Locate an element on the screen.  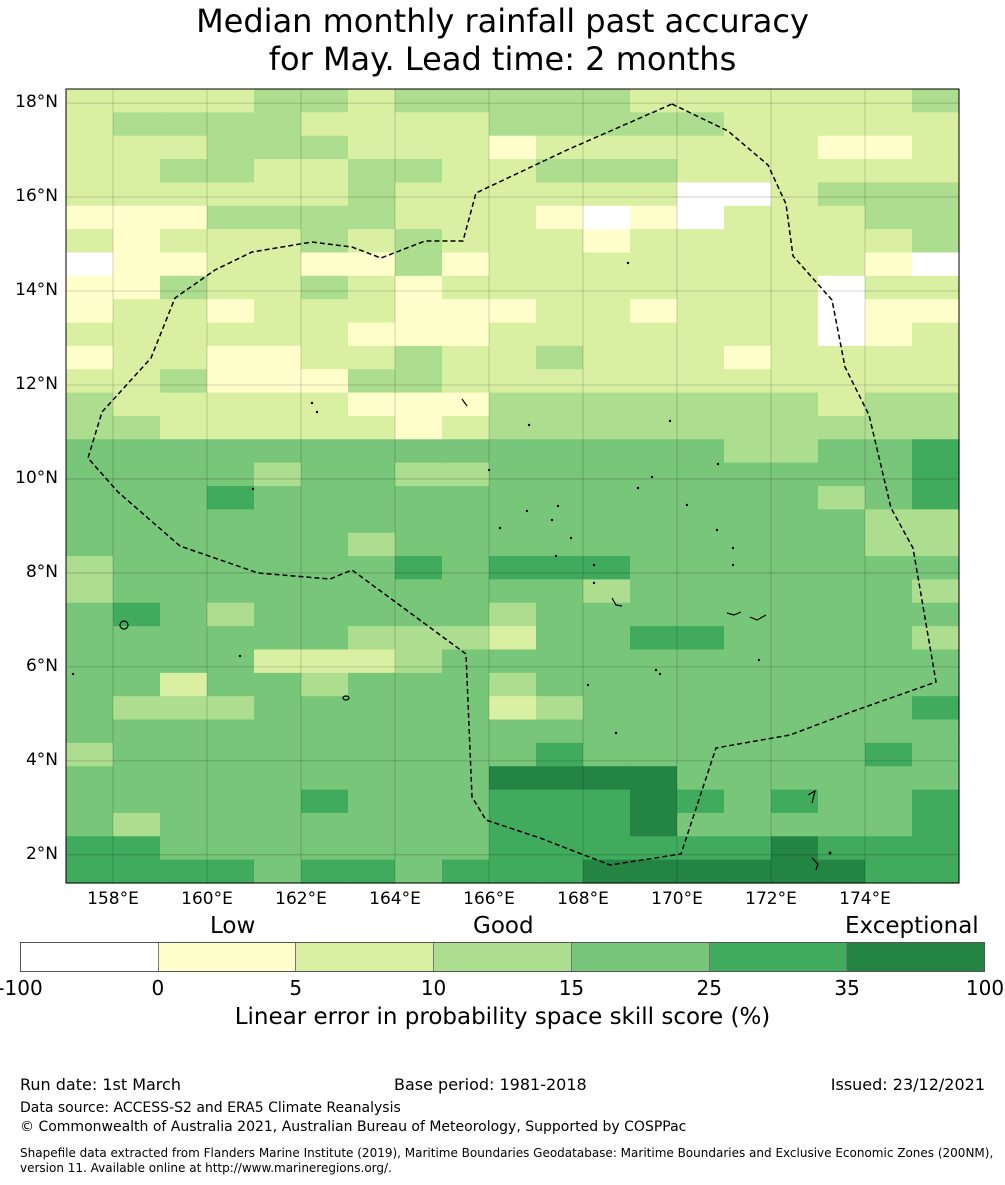
colorbar-tick-label: 100 is located at coordinates (985, 988).